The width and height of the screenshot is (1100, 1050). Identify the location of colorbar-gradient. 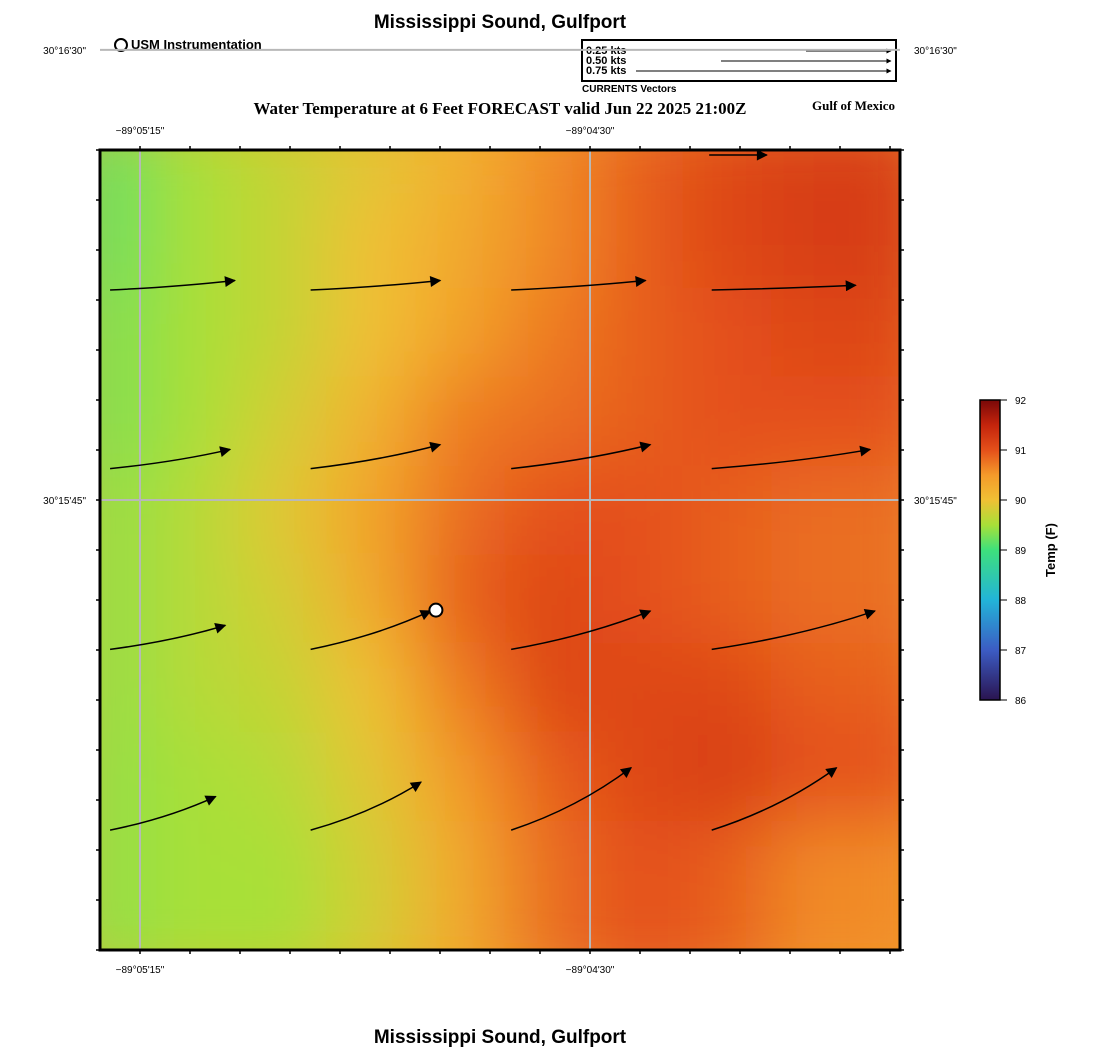
(990, 550).